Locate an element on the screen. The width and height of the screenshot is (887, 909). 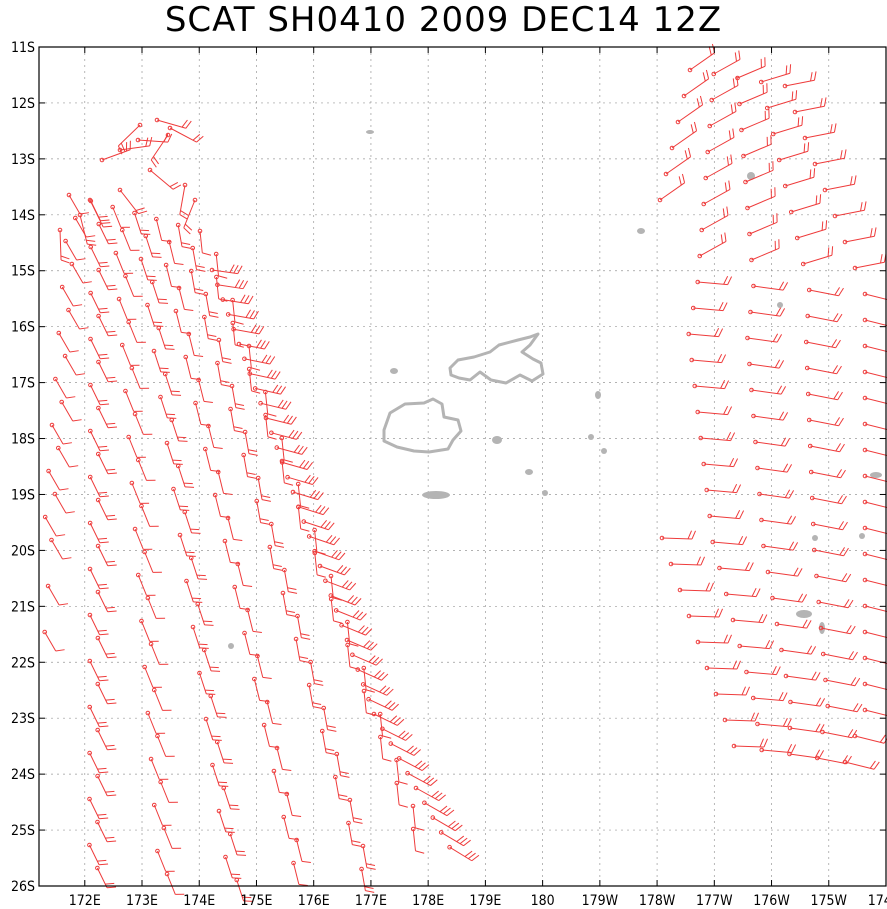
lon-label: 176W is located at coordinates (771, 901).